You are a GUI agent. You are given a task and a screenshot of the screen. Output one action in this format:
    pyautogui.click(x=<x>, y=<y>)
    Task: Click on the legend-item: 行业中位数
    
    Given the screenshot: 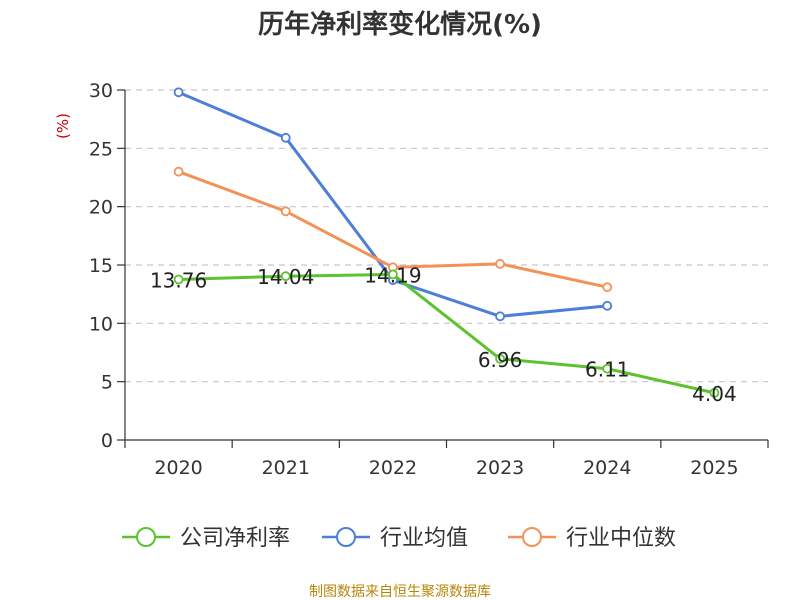 What is the action you would take?
    pyautogui.click(x=592, y=538)
    